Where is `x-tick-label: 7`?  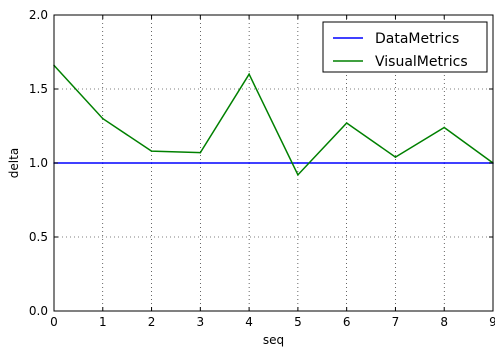 x-tick-label: 7 is located at coordinates (396, 322).